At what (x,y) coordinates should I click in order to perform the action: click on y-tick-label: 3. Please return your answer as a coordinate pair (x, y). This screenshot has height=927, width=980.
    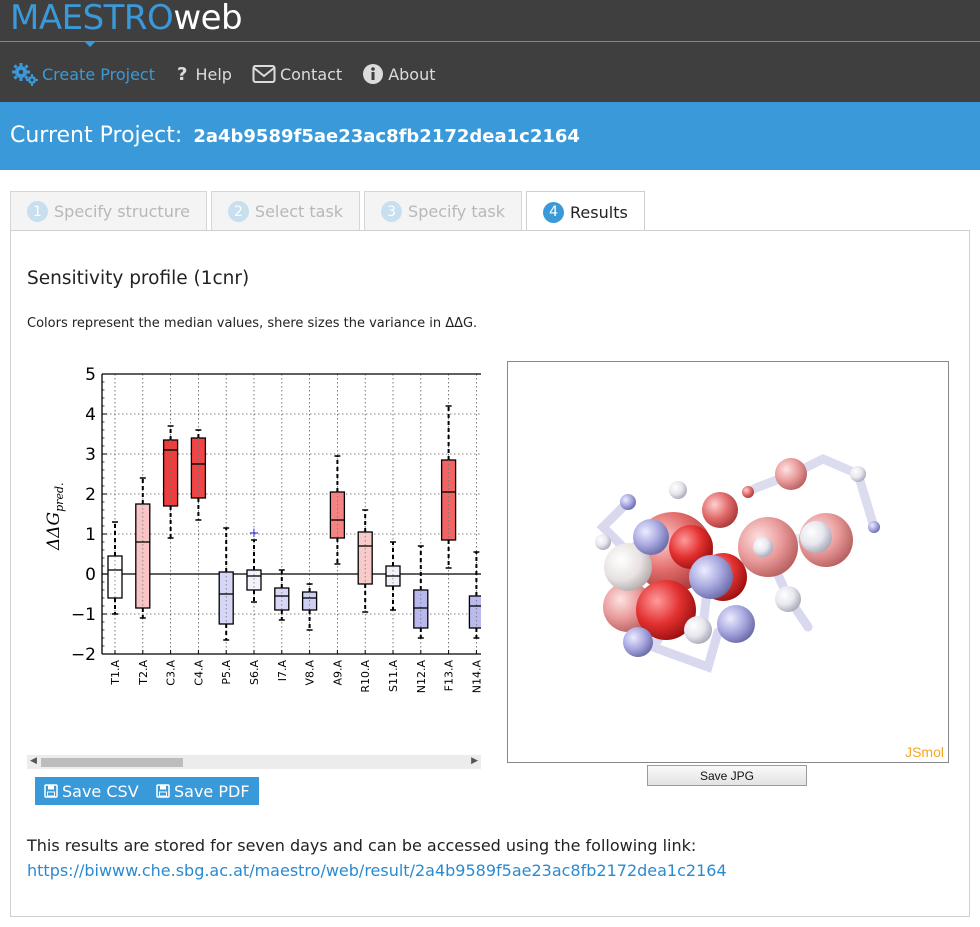
    Looking at the image, I should click on (90, 455).